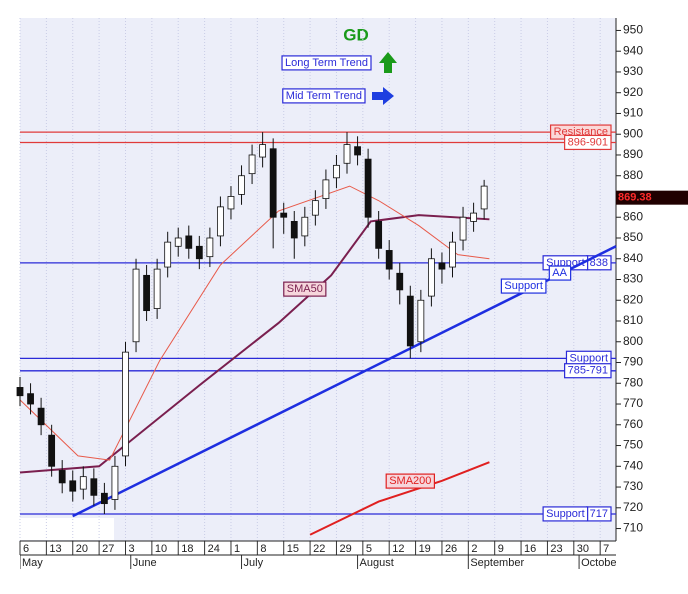  I want to click on y-tick-label: 730, so click(633, 486).